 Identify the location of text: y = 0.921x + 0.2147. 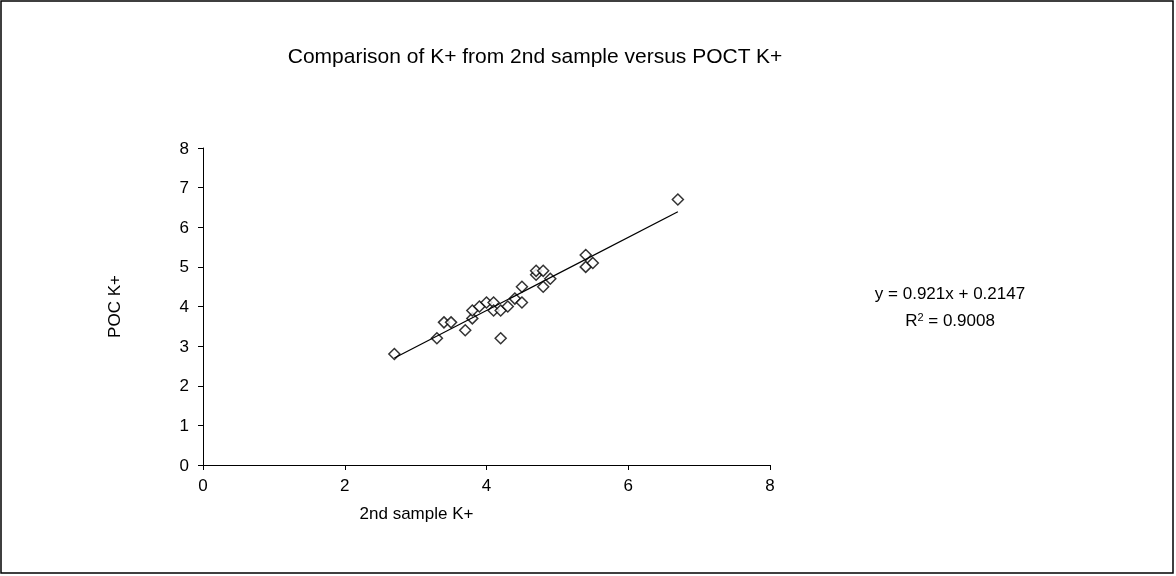
(950, 293).